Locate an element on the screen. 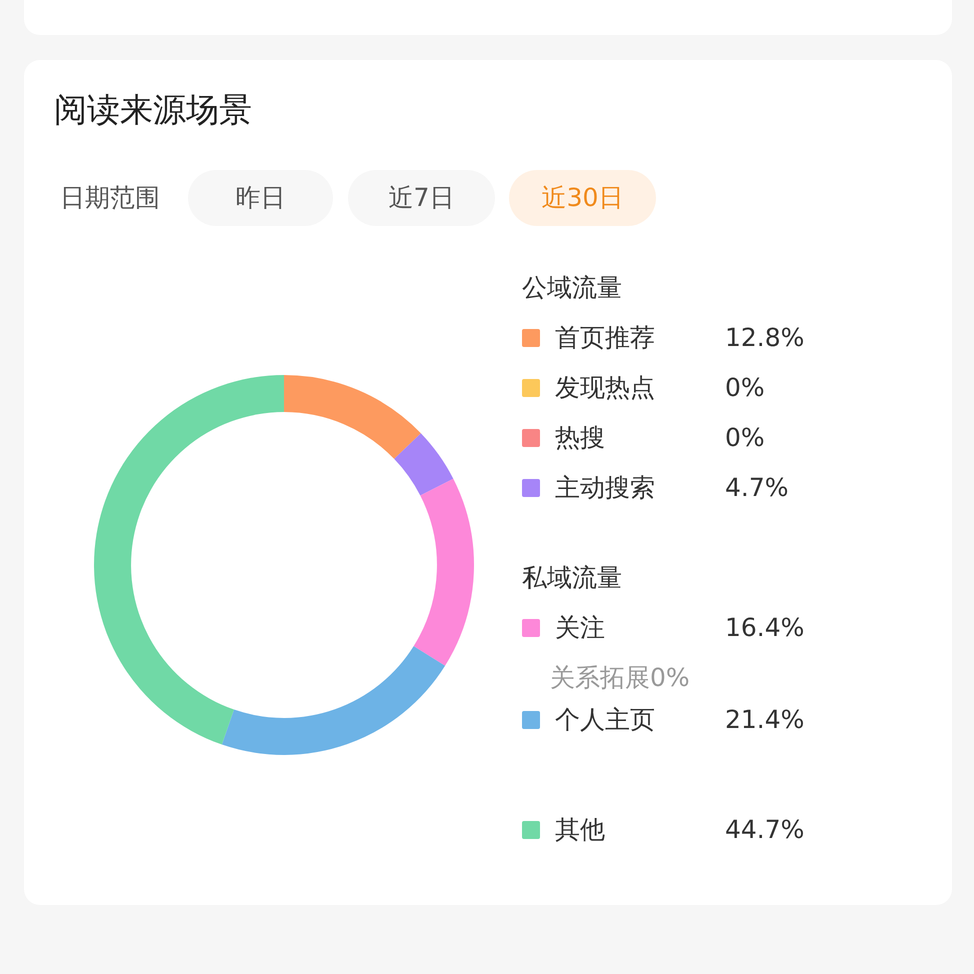  legend-label: 发现热点 is located at coordinates (605, 388).